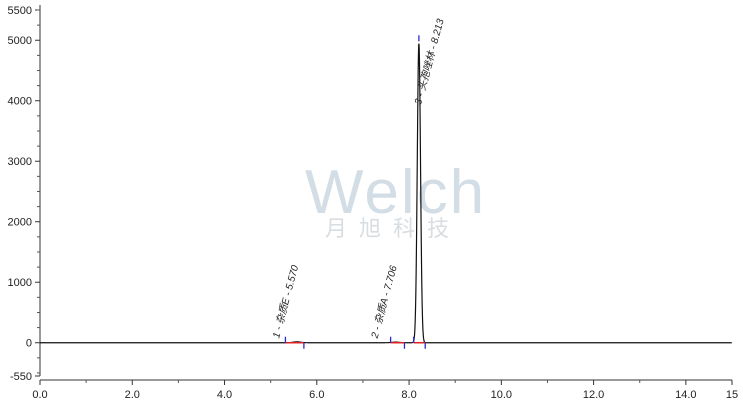  Describe the element at coordinates (20, 11) in the screenshot. I see `y-tick-label: 5500` at that location.